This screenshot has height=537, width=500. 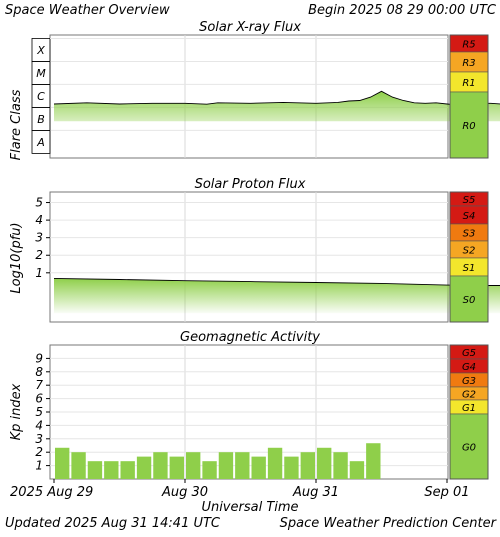 What do you see at coordinates (250, 27) in the screenshot?
I see `xray-title: Solar X-ray Flux` at bounding box center [250, 27].